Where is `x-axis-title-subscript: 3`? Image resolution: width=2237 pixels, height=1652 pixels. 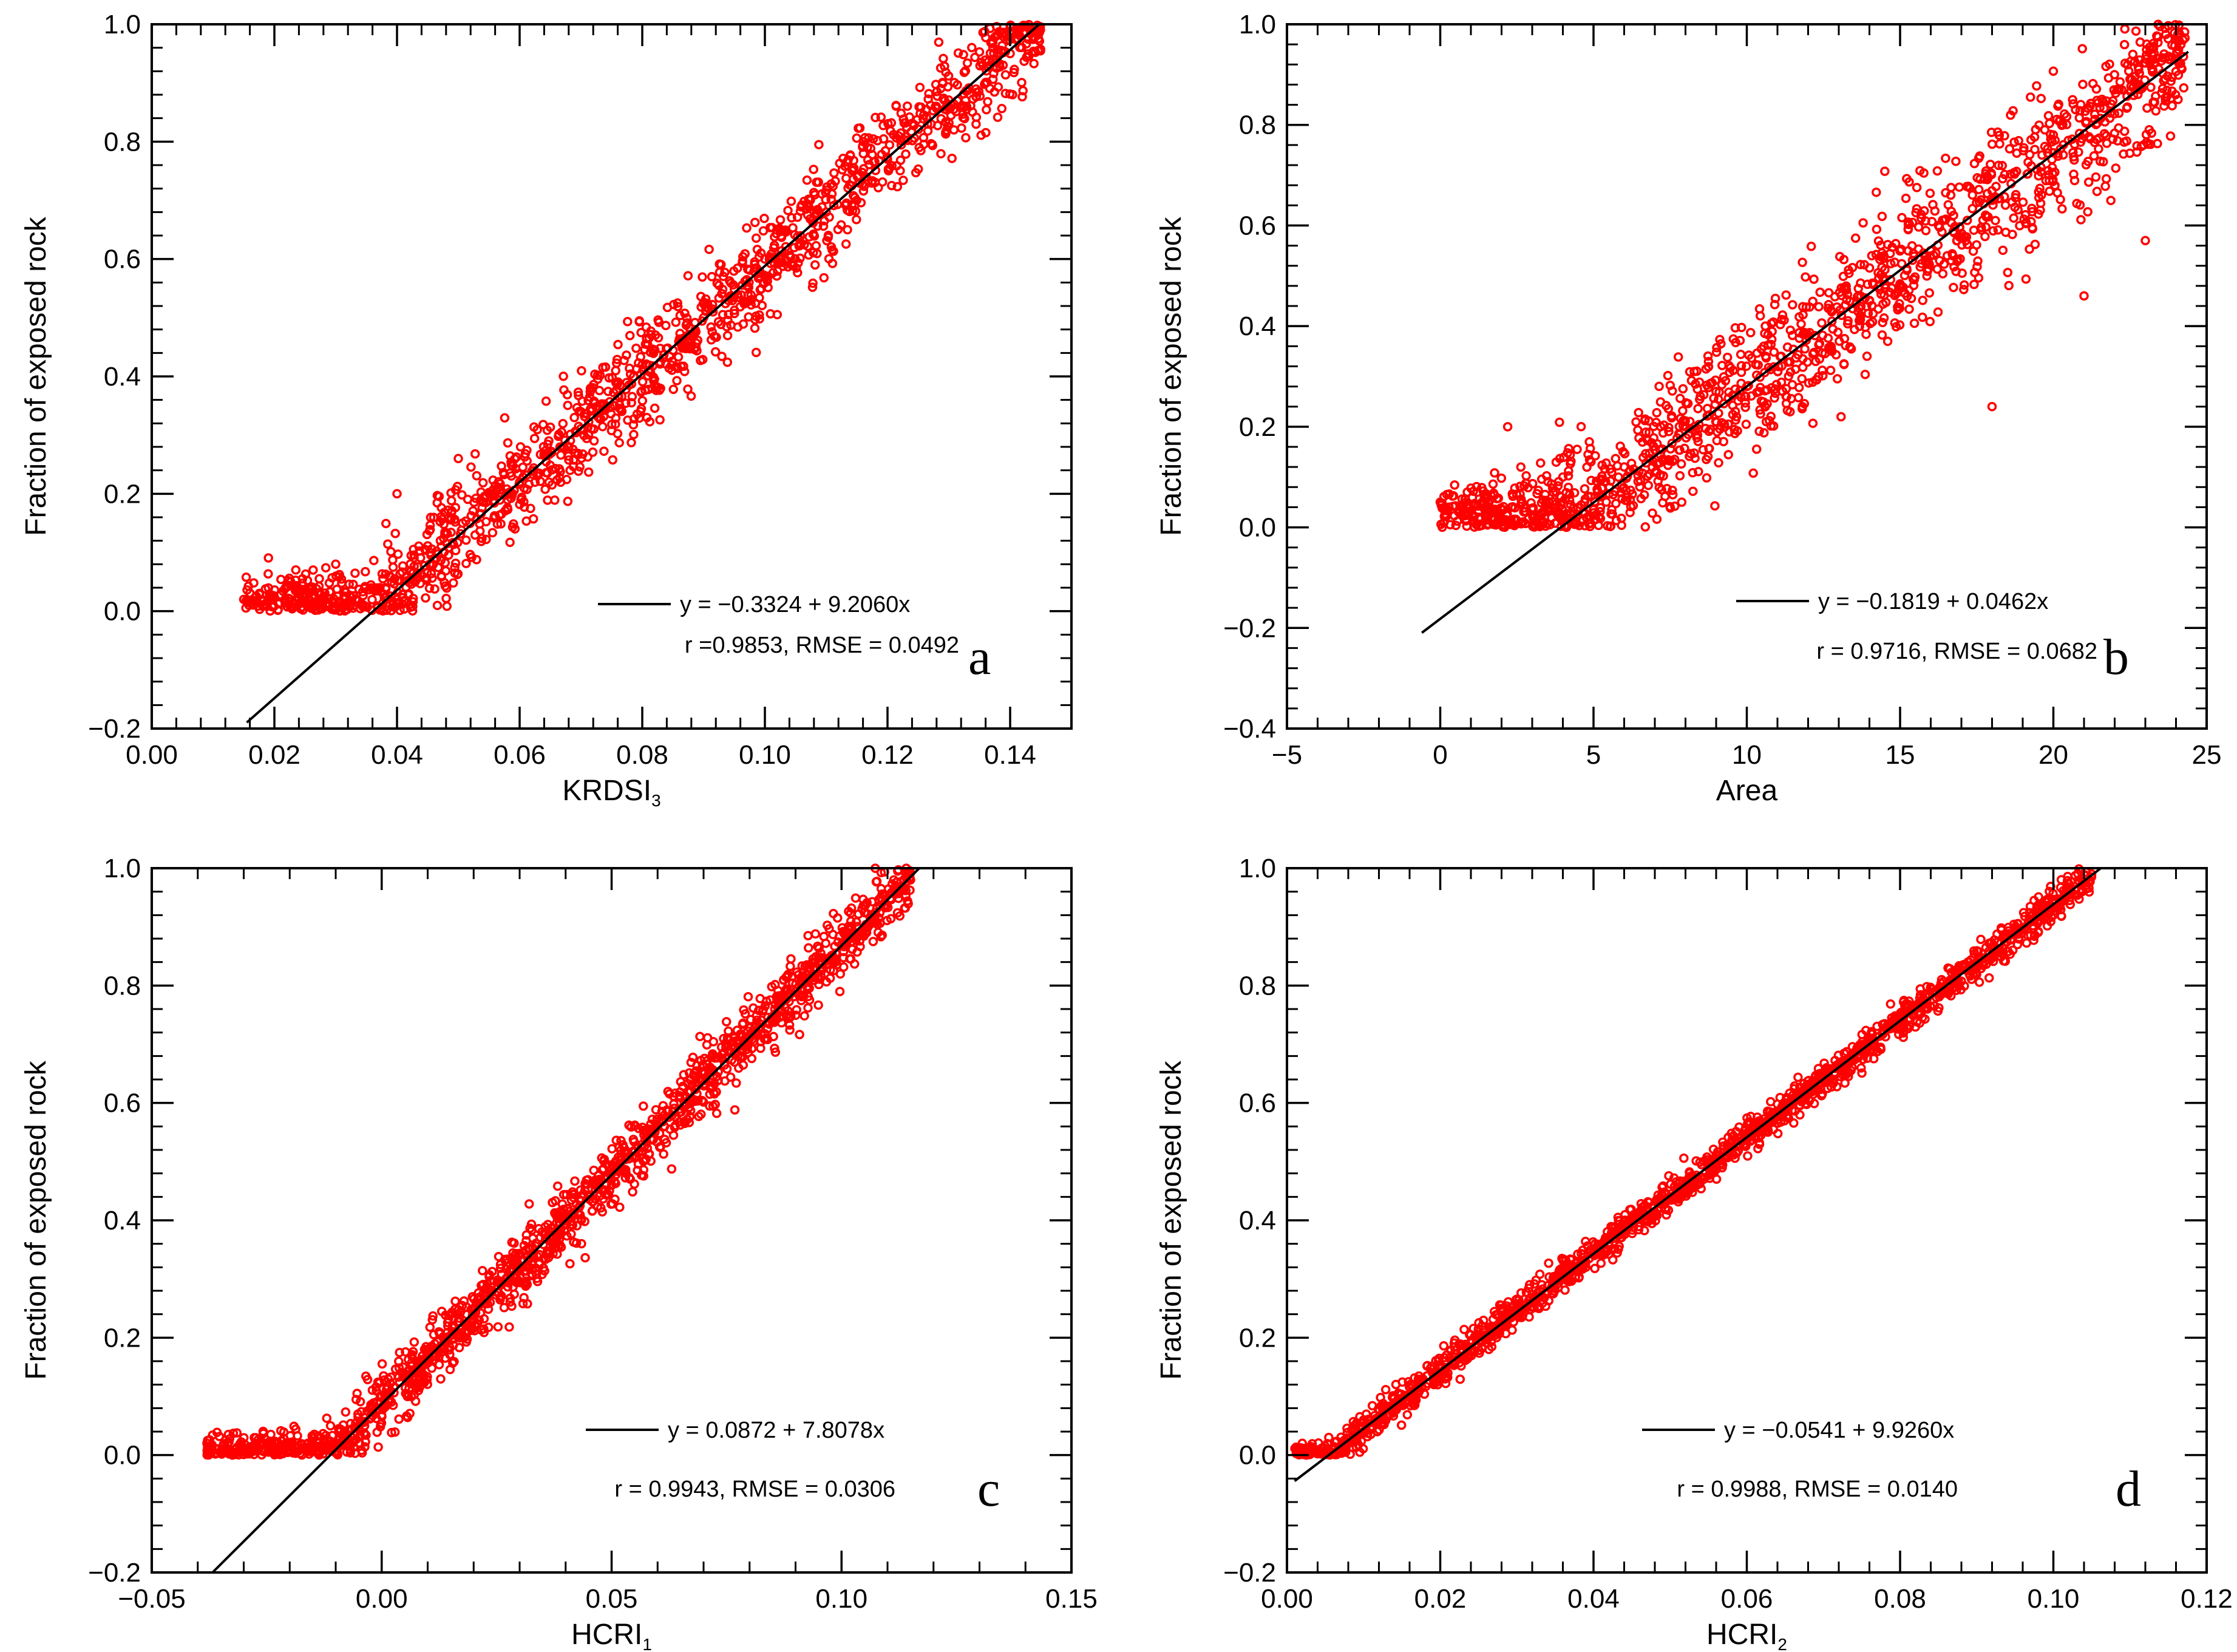 x-axis-title-subscript: 3 is located at coordinates (656, 800).